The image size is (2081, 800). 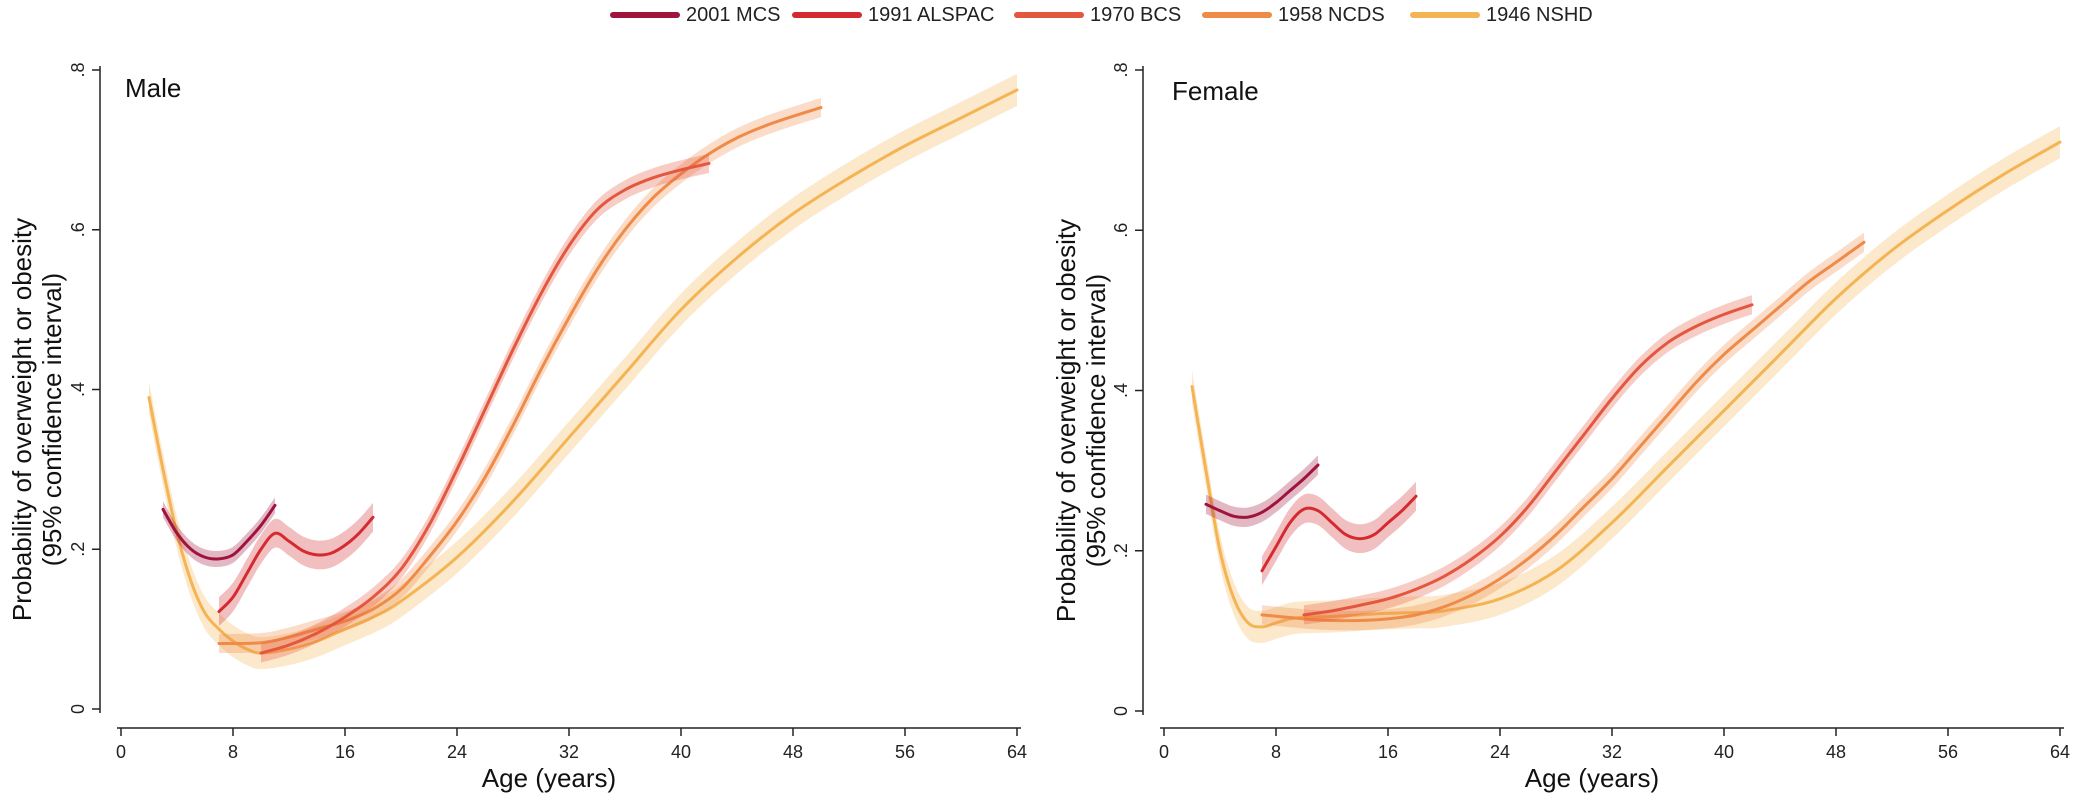 I want to click on legend-item: 1946 NSHD, so click(x=1501, y=15).